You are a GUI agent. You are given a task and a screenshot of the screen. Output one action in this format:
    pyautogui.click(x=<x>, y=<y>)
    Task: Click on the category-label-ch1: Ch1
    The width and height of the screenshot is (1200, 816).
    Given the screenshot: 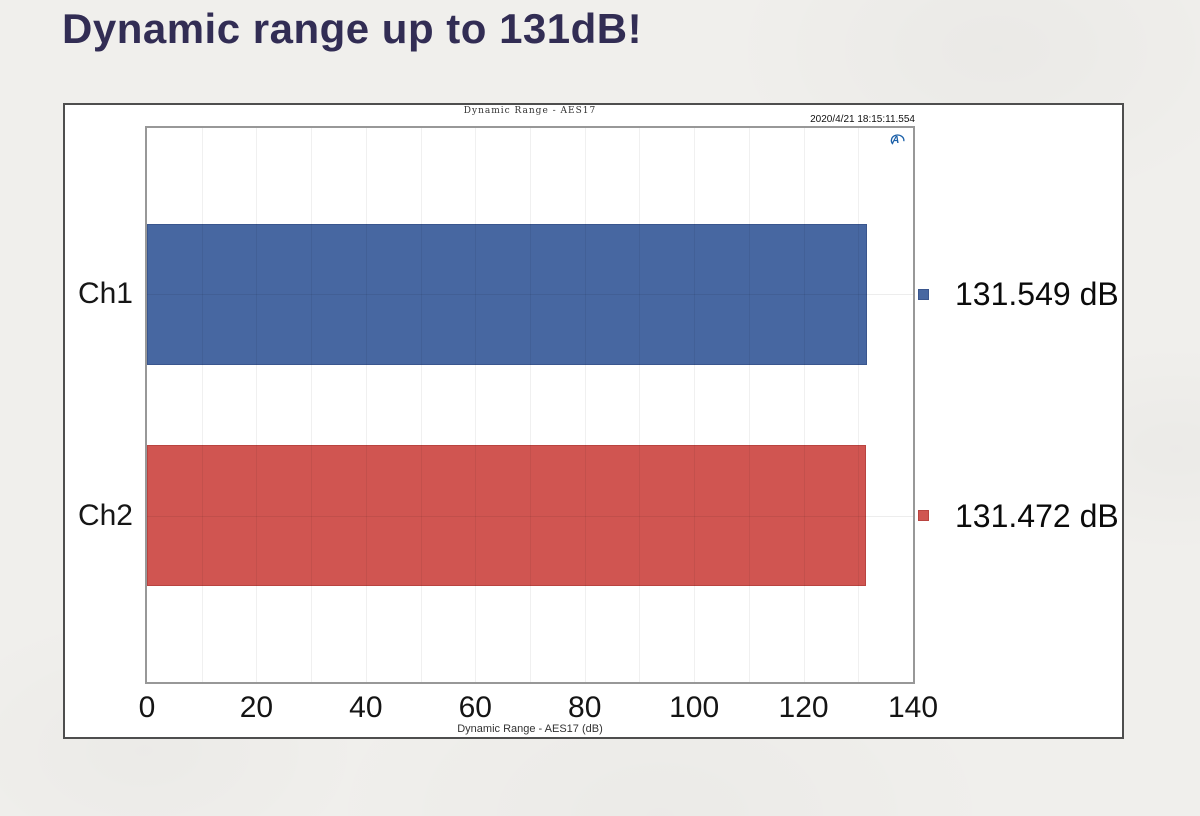 What is the action you would take?
    pyautogui.click(x=105, y=294)
    